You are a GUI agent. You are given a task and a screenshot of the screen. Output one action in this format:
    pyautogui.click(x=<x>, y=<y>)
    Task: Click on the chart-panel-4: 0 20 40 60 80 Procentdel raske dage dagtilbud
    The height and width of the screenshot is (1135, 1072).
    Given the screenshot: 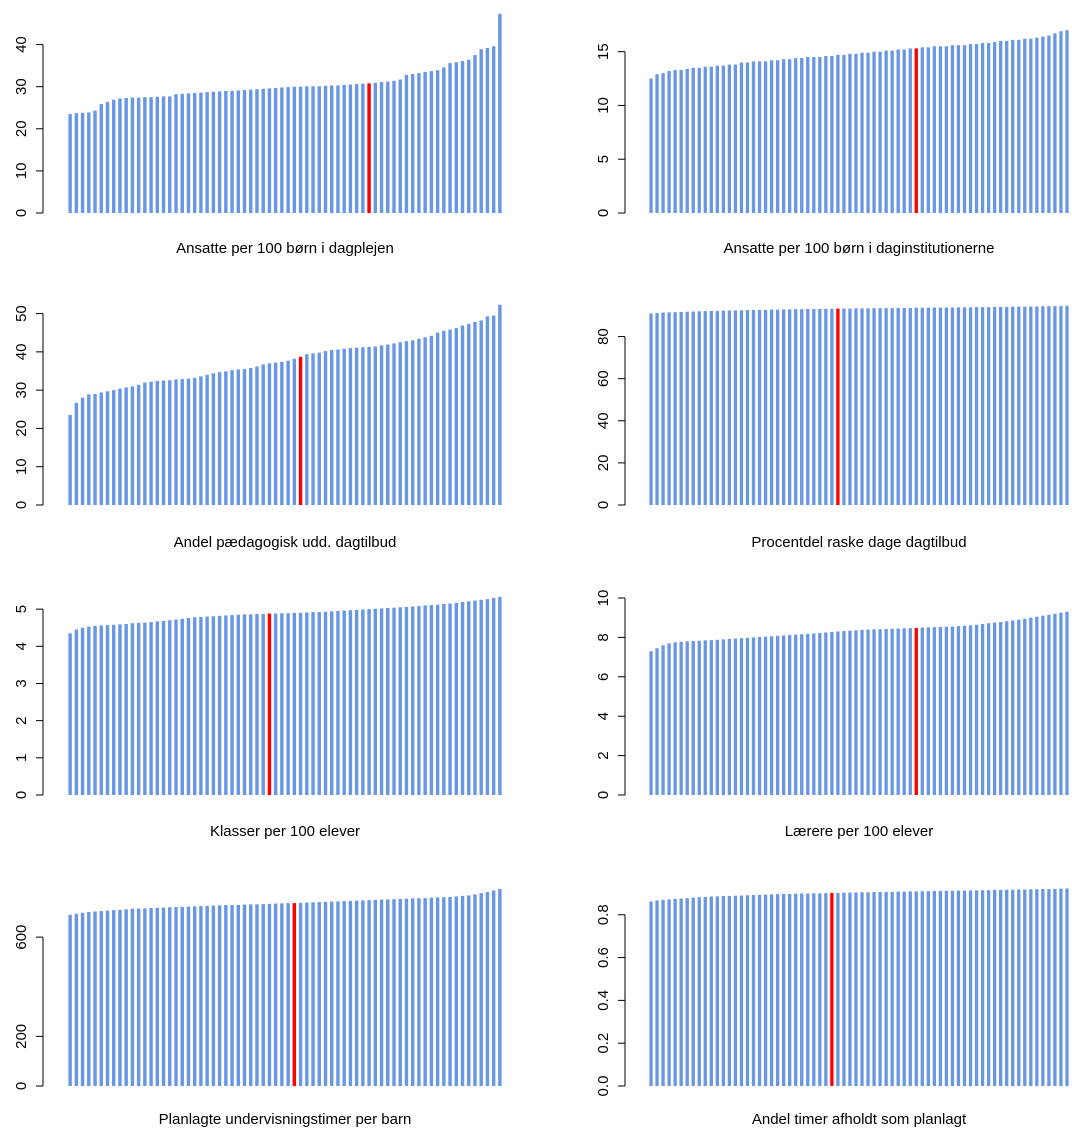 What is the action you would take?
    pyautogui.click(x=832, y=428)
    